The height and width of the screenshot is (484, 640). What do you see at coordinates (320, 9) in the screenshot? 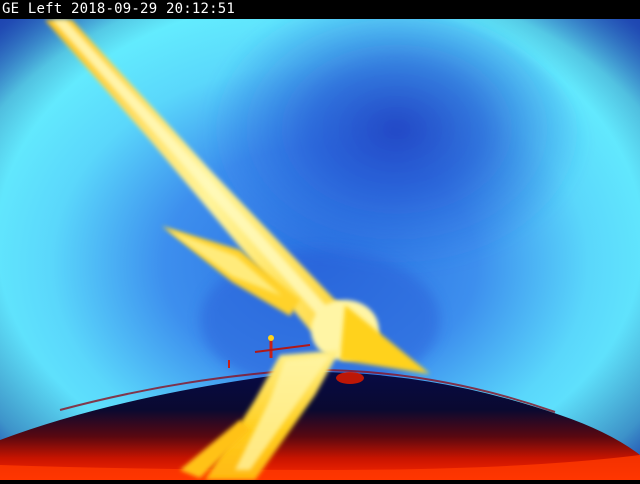
I see `timestamp-overlay-bar: GE Left 2018-09-29 20:12:51` at bounding box center [320, 9].